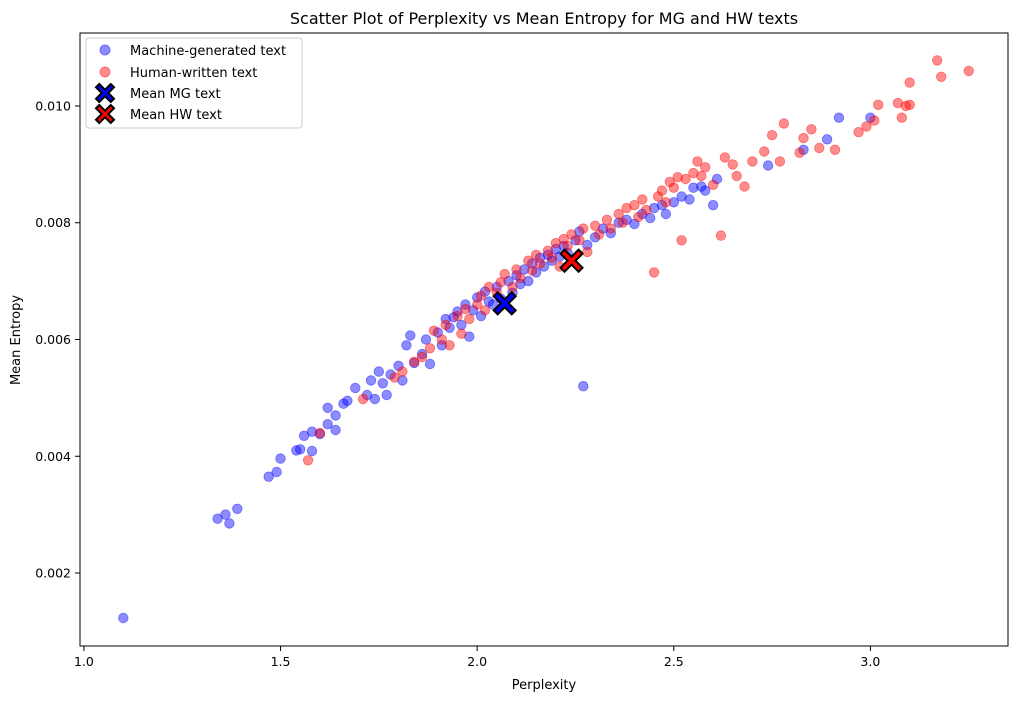 The width and height of the screenshot is (1018, 701). I want to click on legend-marker-human-written, so click(105, 72).